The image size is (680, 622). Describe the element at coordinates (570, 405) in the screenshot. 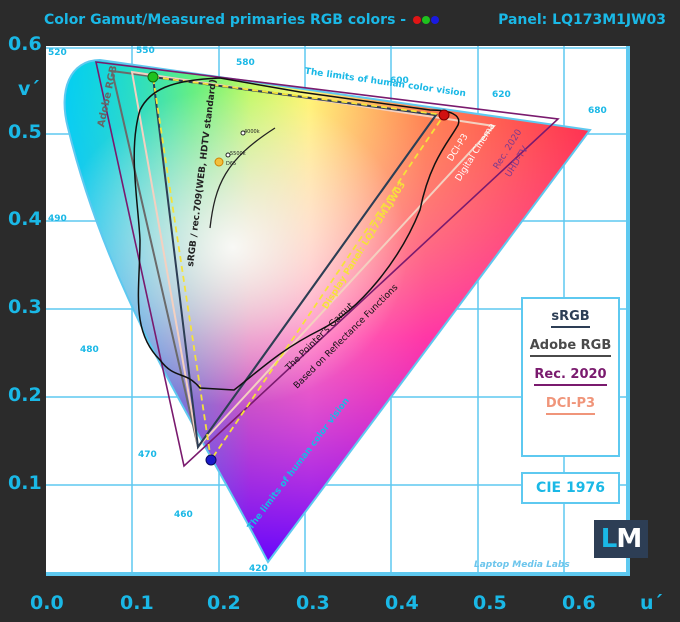

I see `legend-dci-p3: DCI-P3` at that location.